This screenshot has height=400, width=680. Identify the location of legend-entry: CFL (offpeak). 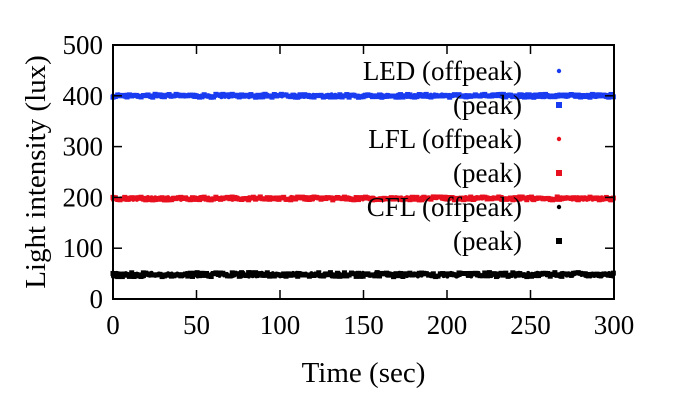
(464, 207).